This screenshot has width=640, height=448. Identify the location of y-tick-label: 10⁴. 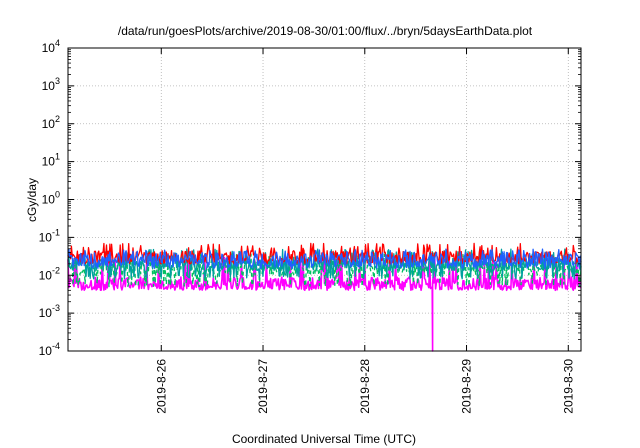
(51, 46).